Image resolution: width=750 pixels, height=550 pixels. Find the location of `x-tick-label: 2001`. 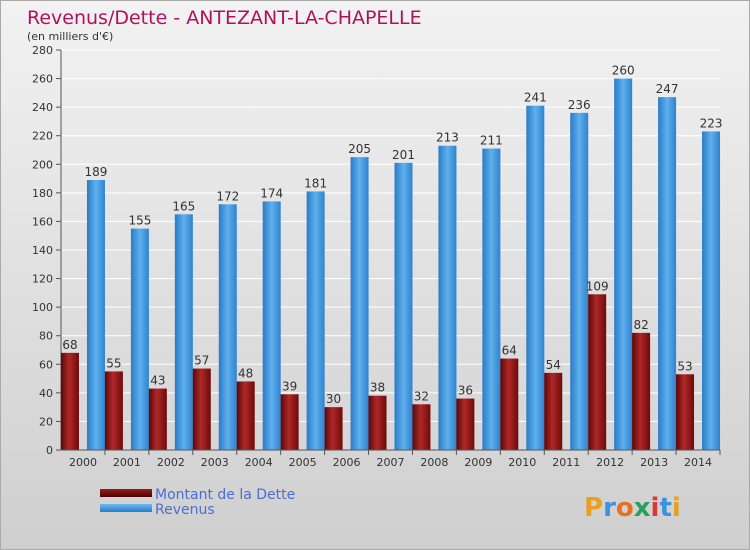

x-tick-label: 2001 is located at coordinates (127, 462).